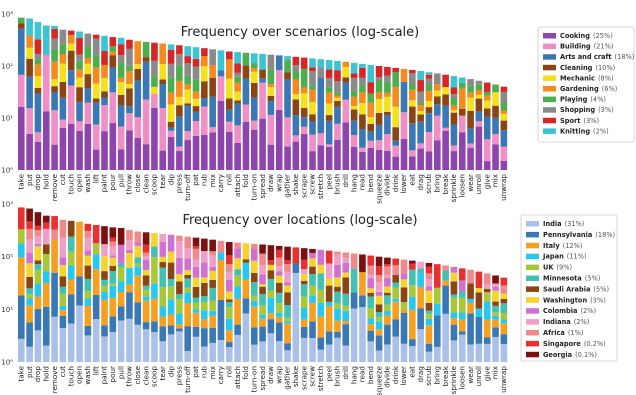  What do you see at coordinates (487, 126) in the screenshot?
I see `bar-give` at bounding box center [487, 126].